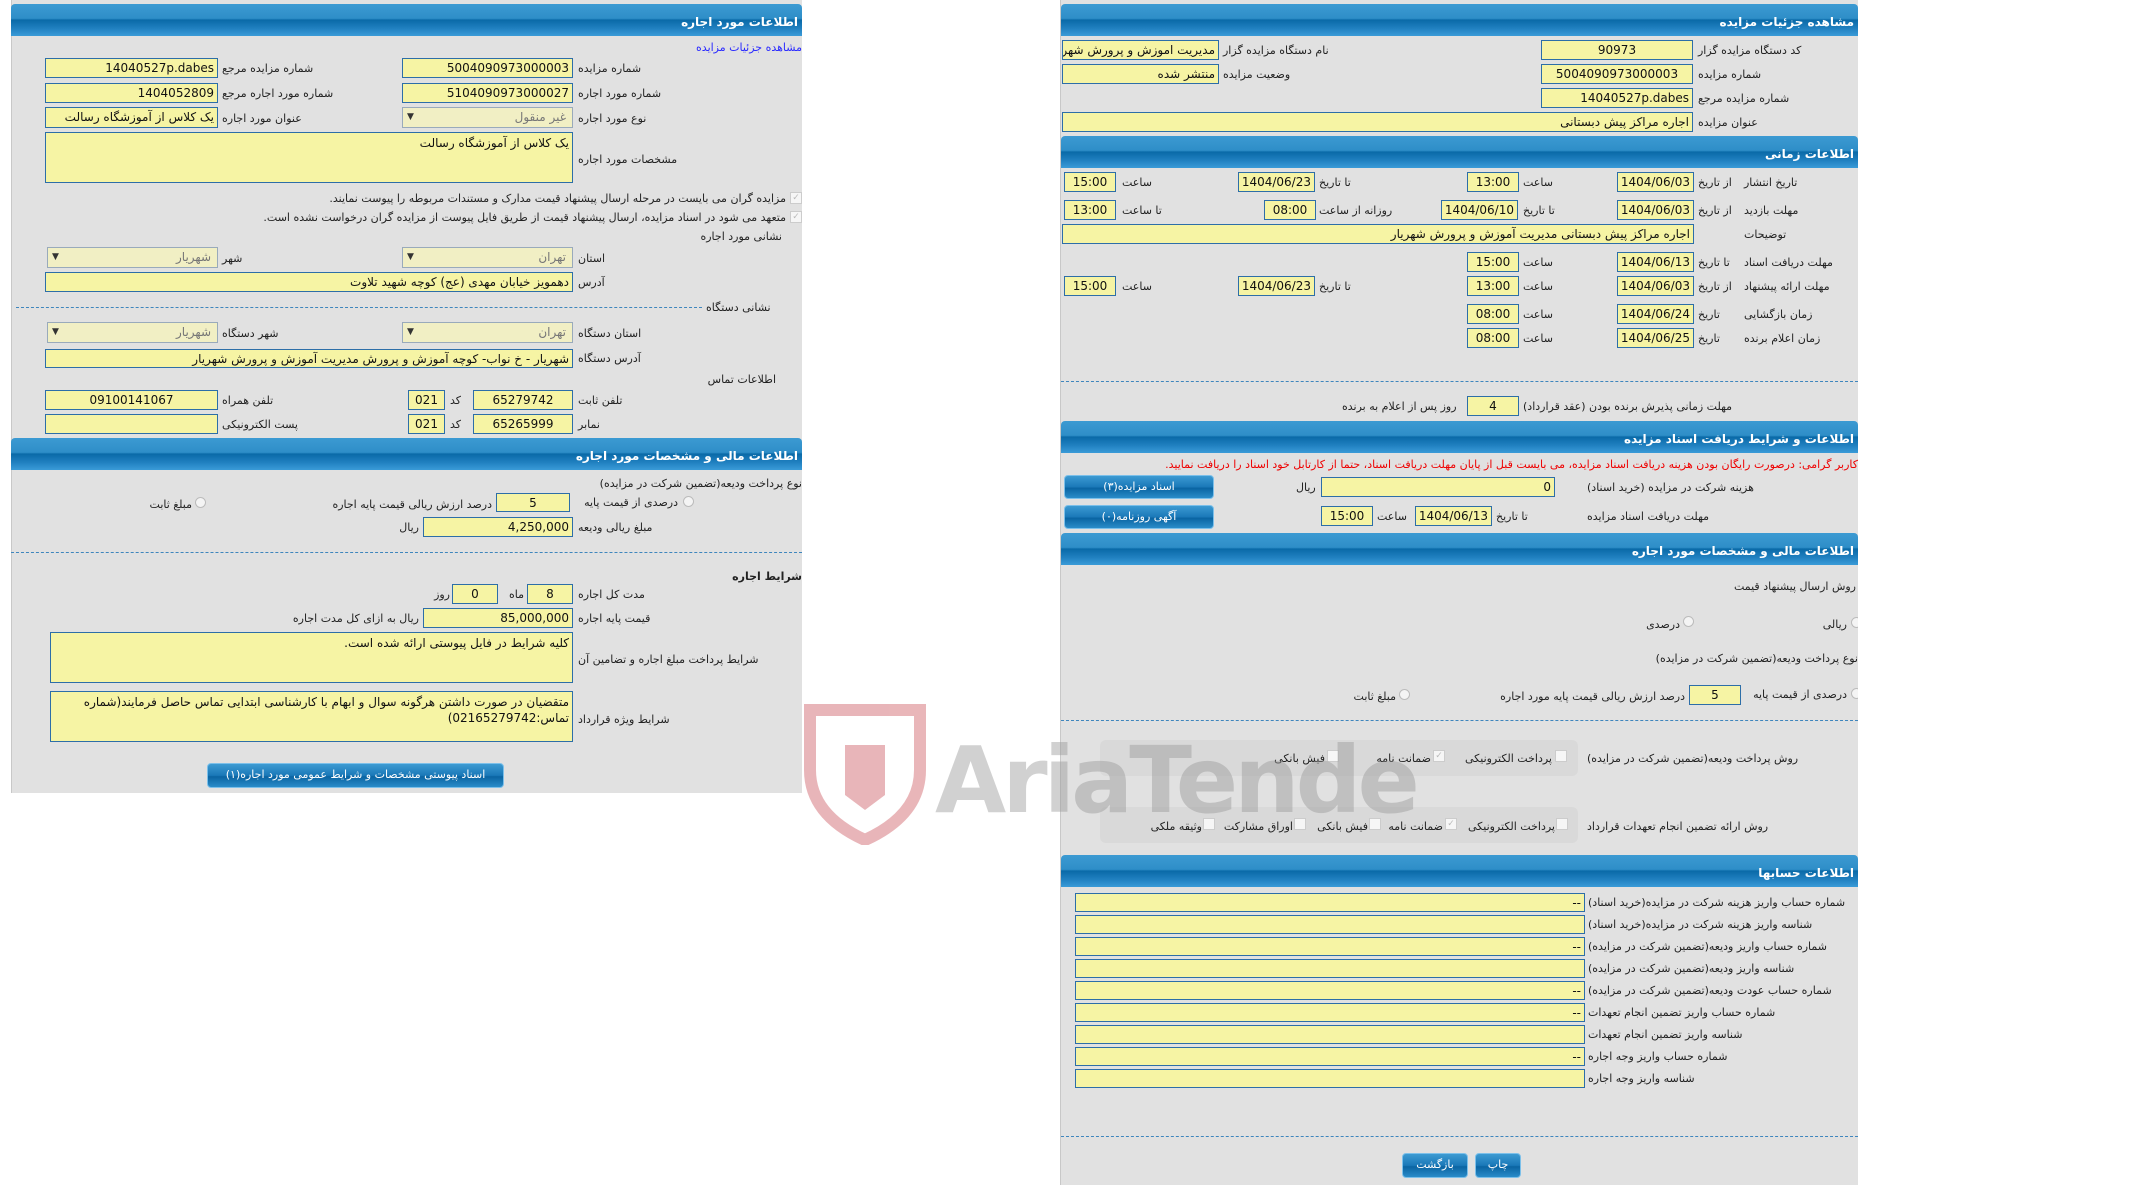 Image resolution: width=2150 pixels, height=1185 pixels. I want to click on payment-terms-textarea: کلیه شرایط در فایل پیوستی ارائه شده است., so click(311, 657).